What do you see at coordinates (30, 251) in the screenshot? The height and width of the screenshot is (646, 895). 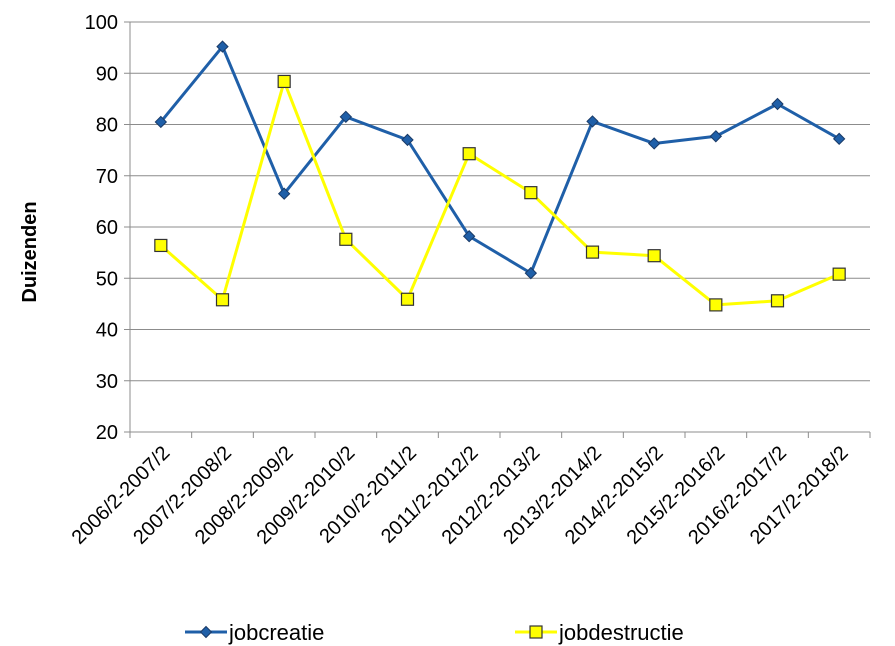 I see `y-axis-label: Duizenden` at bounding box center [30, 251].